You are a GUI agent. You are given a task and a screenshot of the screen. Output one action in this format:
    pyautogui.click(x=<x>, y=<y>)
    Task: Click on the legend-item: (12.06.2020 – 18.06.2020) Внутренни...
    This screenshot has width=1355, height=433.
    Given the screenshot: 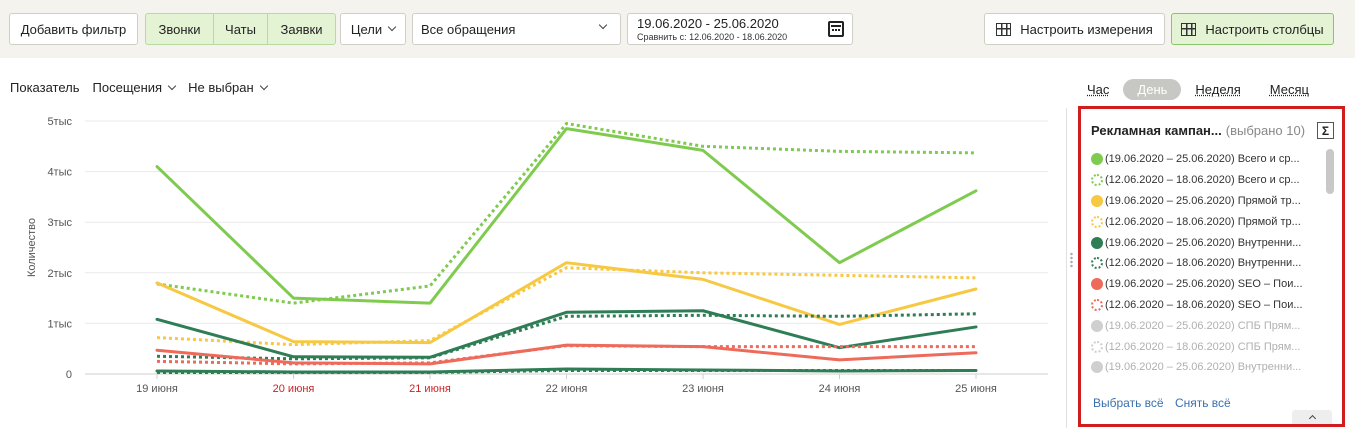 What is the action you would take?
    pyautogui.click(x=1207, y=263)
    